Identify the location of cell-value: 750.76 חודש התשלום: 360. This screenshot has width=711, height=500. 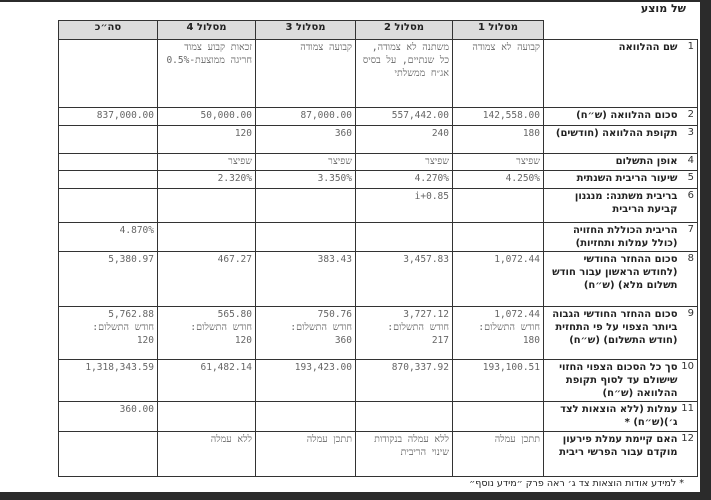
(305, 333).